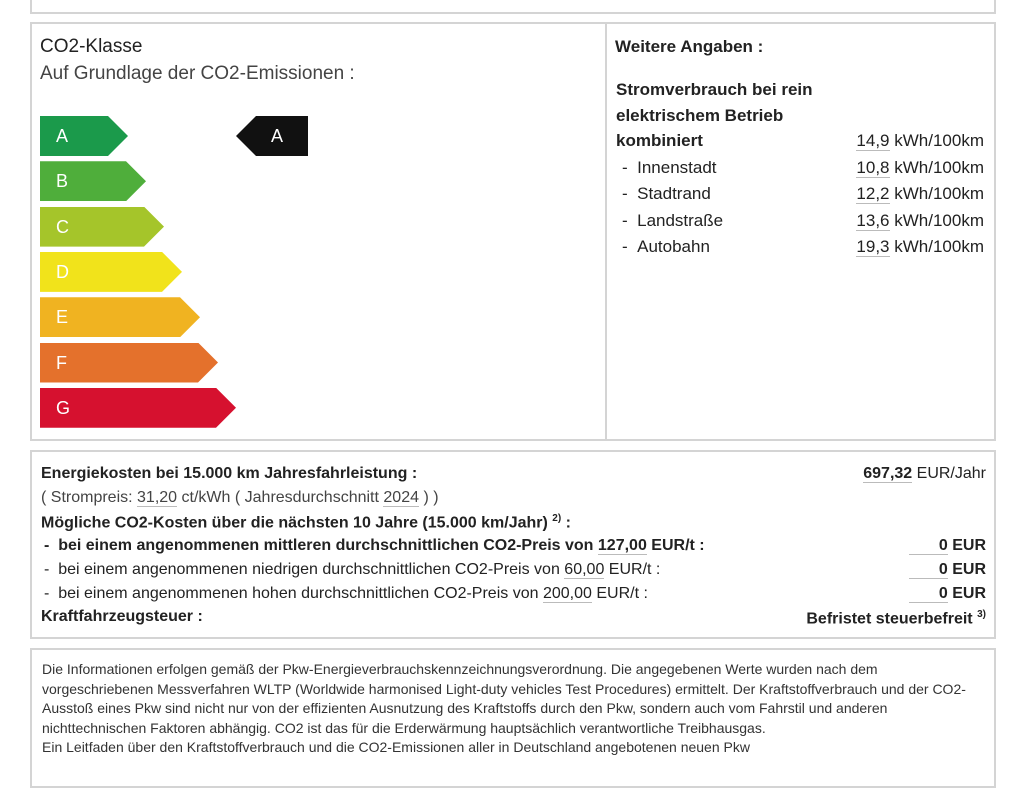 This screenshot has height=788, width=1024. What do you see at coordinates (873, 167) in the screenshot?
I see `row-value: 10,8` at bounding box center [873, 167].